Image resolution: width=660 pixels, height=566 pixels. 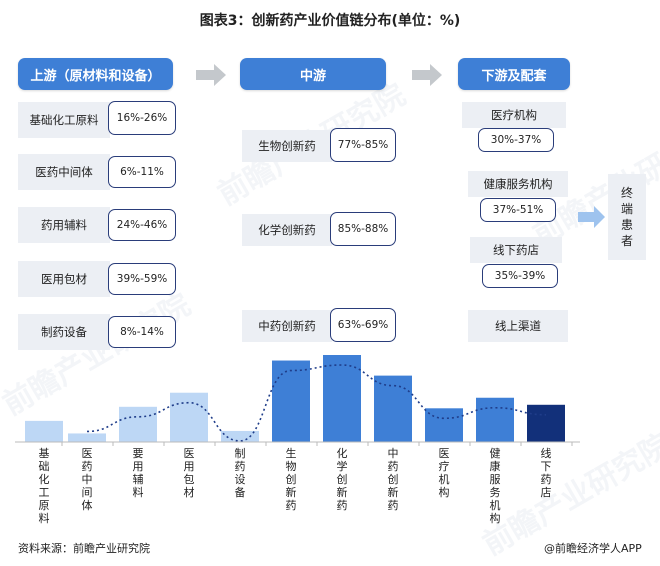 I want to click on downstream-label: 医疗机构, so click(x=514, y=115).